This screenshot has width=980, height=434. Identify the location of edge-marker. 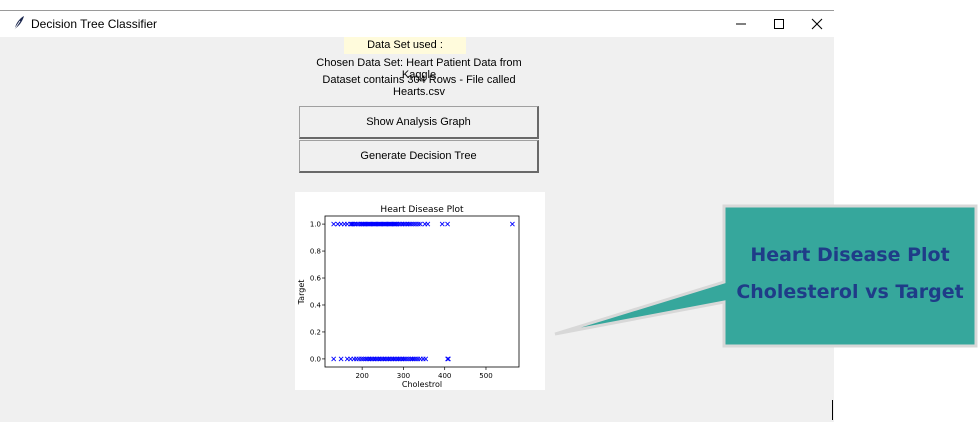
(832, 410).